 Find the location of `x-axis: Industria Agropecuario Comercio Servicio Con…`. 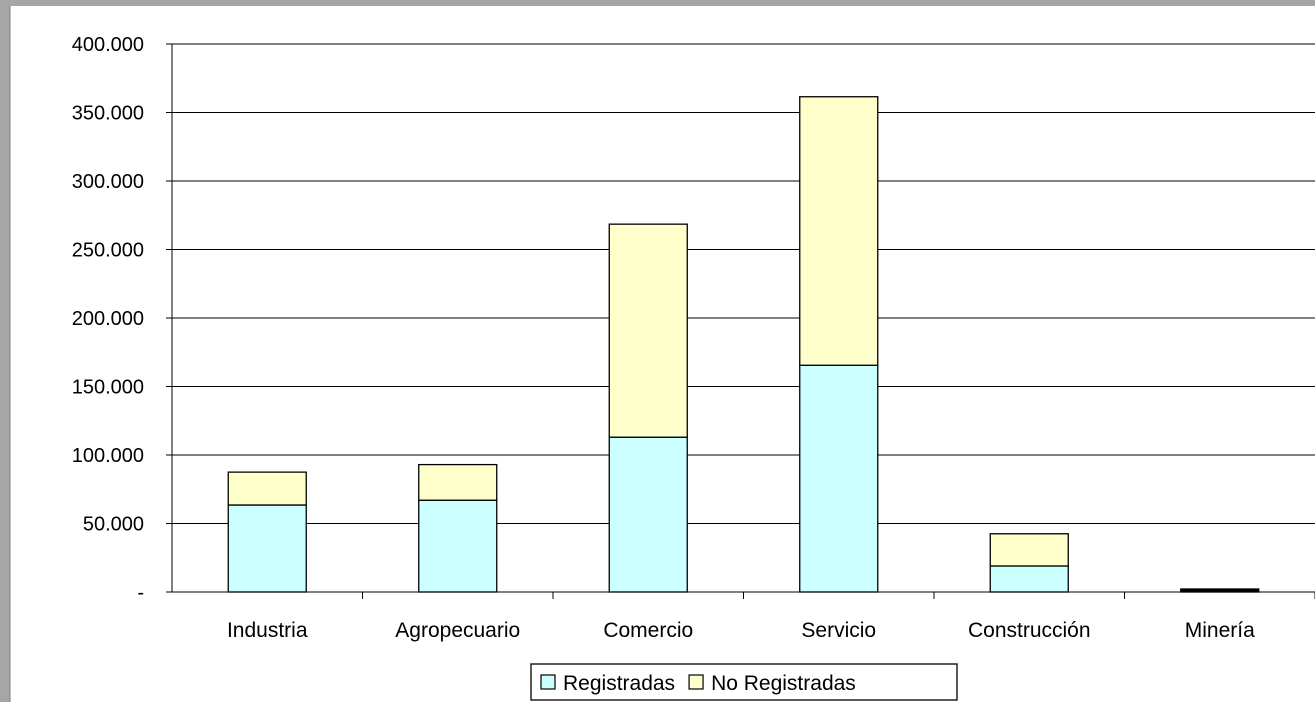

x-axis: Industria Agropecuario Comercio Servicio Con… is located at coordinates (740, 616).